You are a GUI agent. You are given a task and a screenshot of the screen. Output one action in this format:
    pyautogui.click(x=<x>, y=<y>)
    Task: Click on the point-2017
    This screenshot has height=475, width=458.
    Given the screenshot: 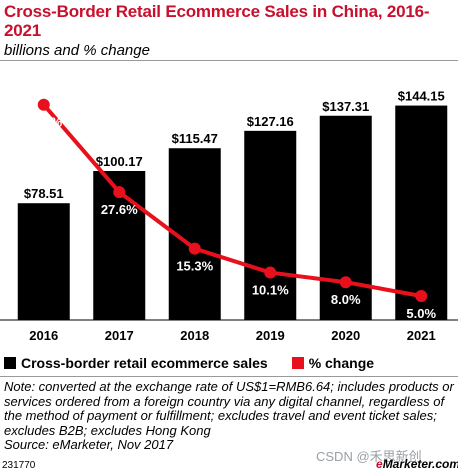 What is the action you would take?
    pyautogui.click(x=119, y=192)
    